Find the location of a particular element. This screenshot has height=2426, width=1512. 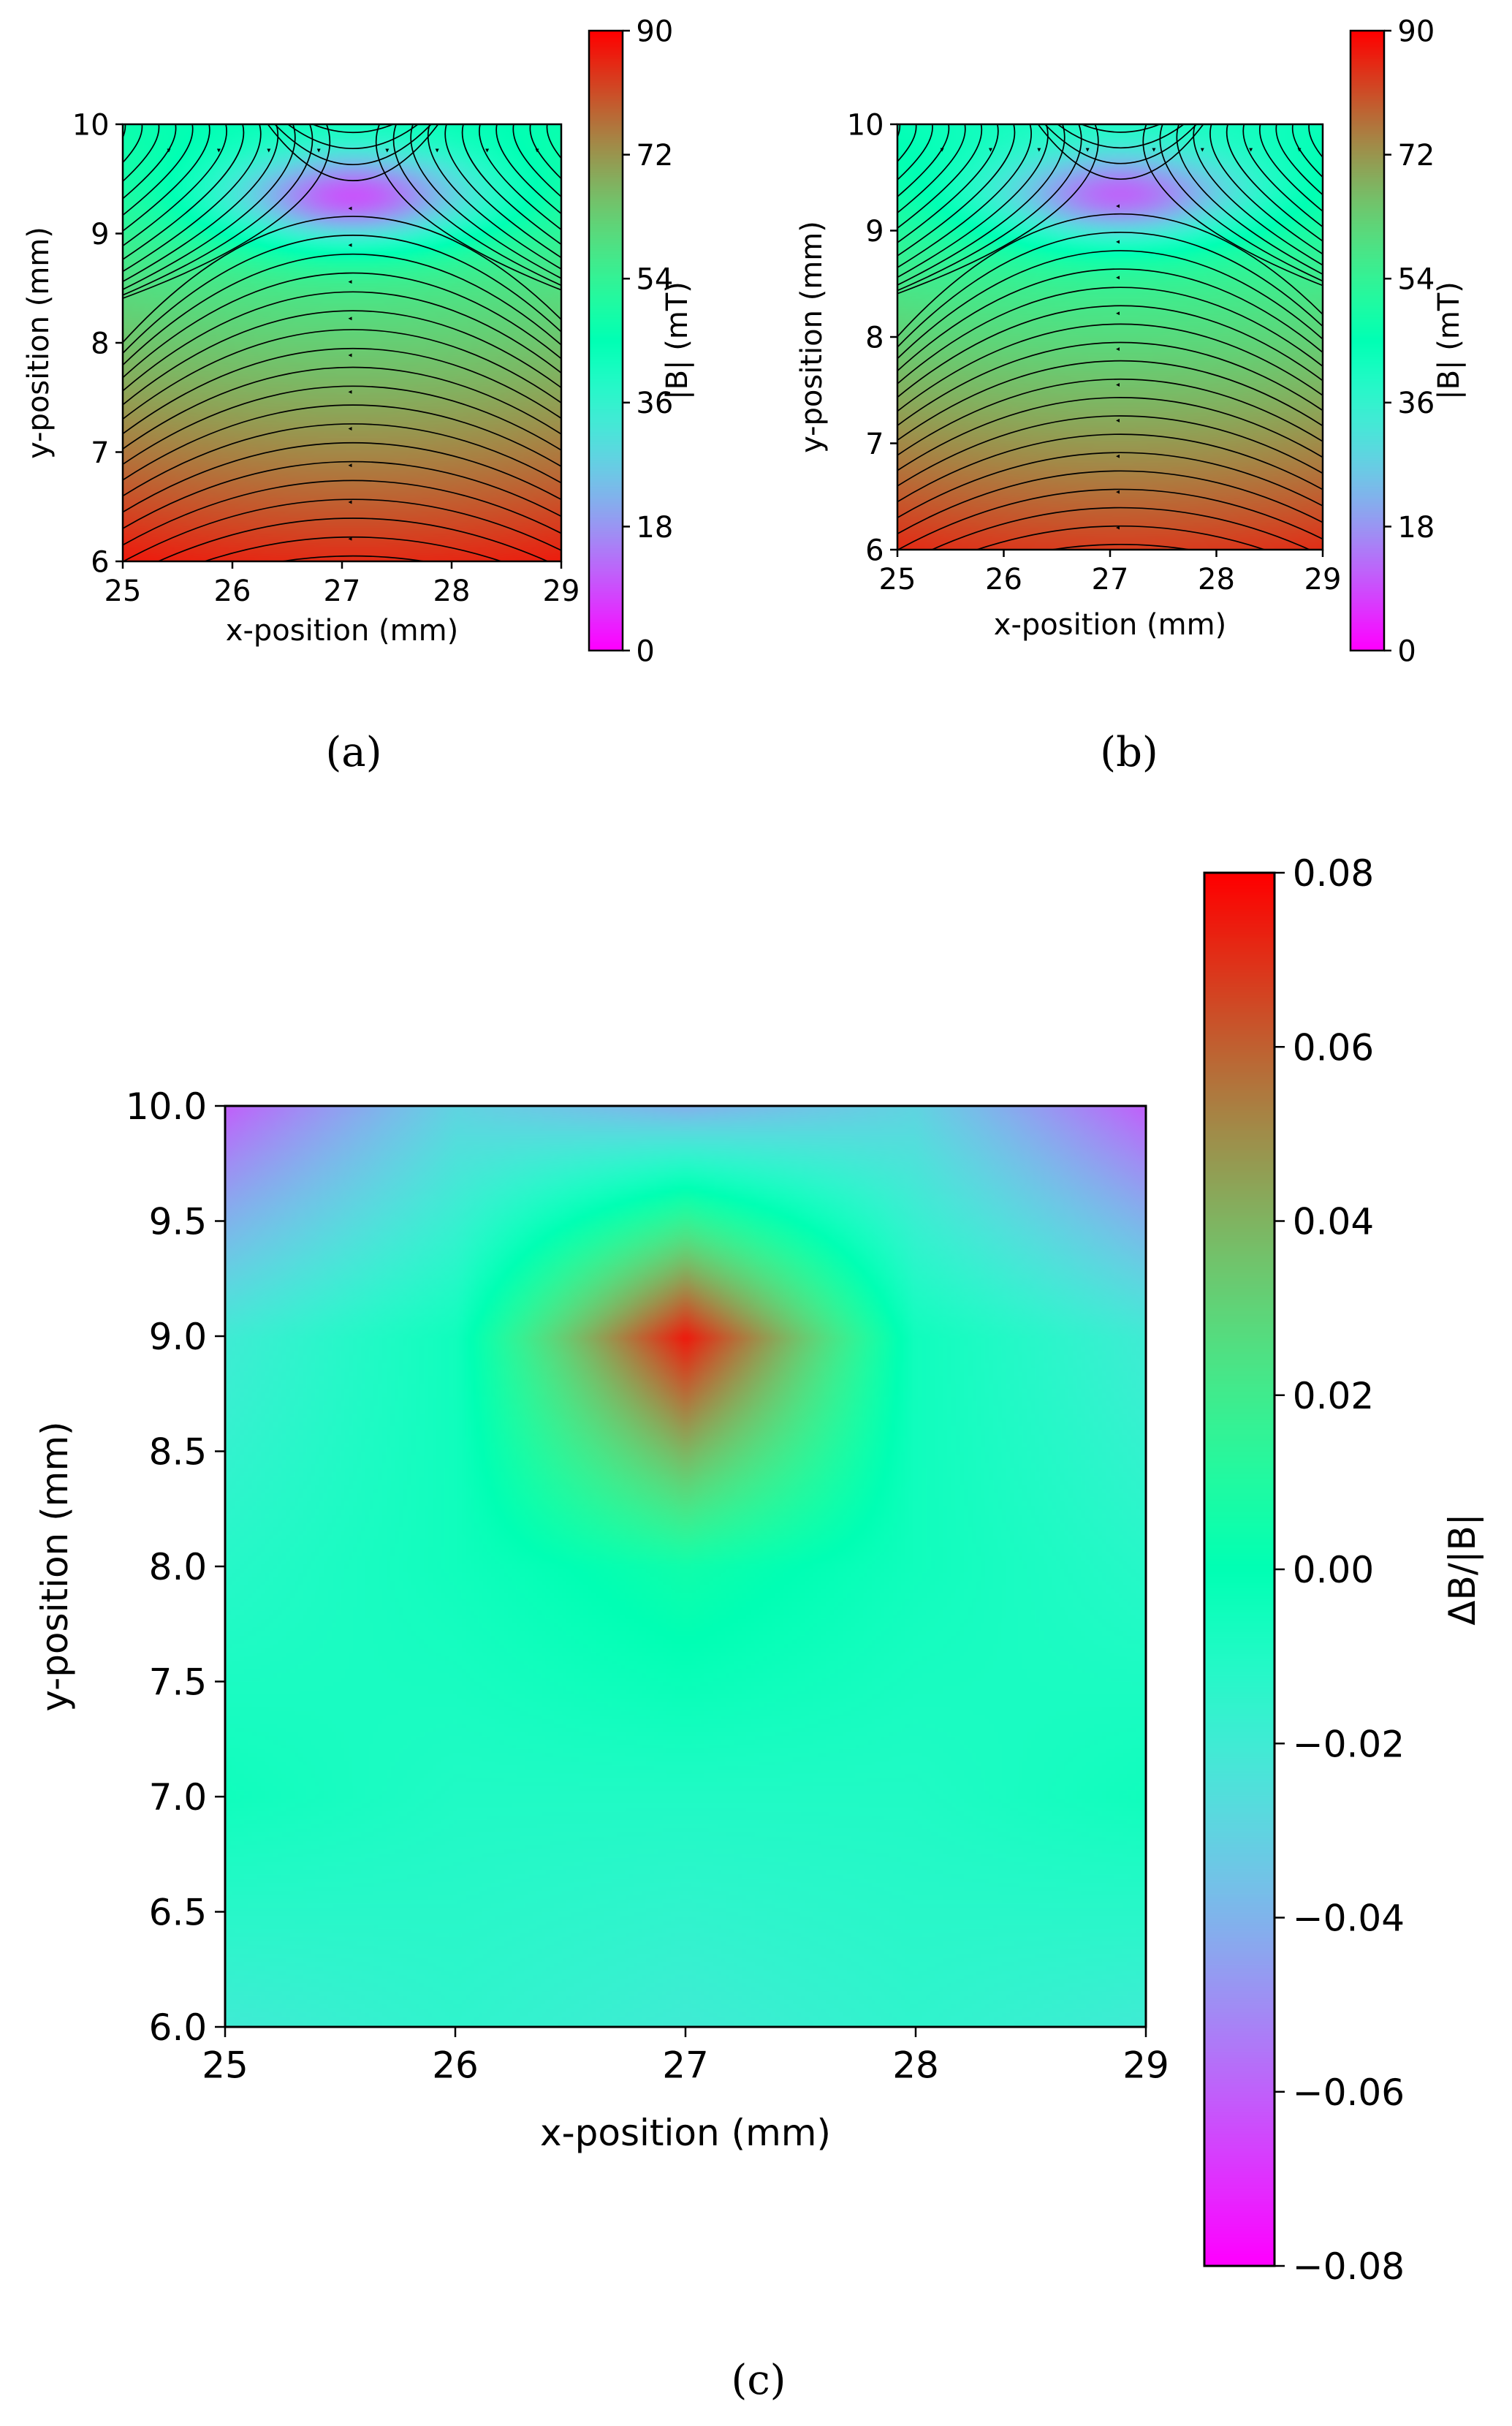

y-tick-label: 7.5 is located at coordinates (178, 1682).